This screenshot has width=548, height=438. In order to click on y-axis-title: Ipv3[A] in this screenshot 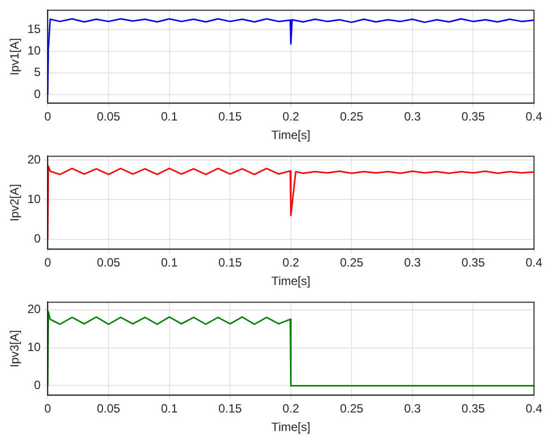, I will do `click(15, 349)`.